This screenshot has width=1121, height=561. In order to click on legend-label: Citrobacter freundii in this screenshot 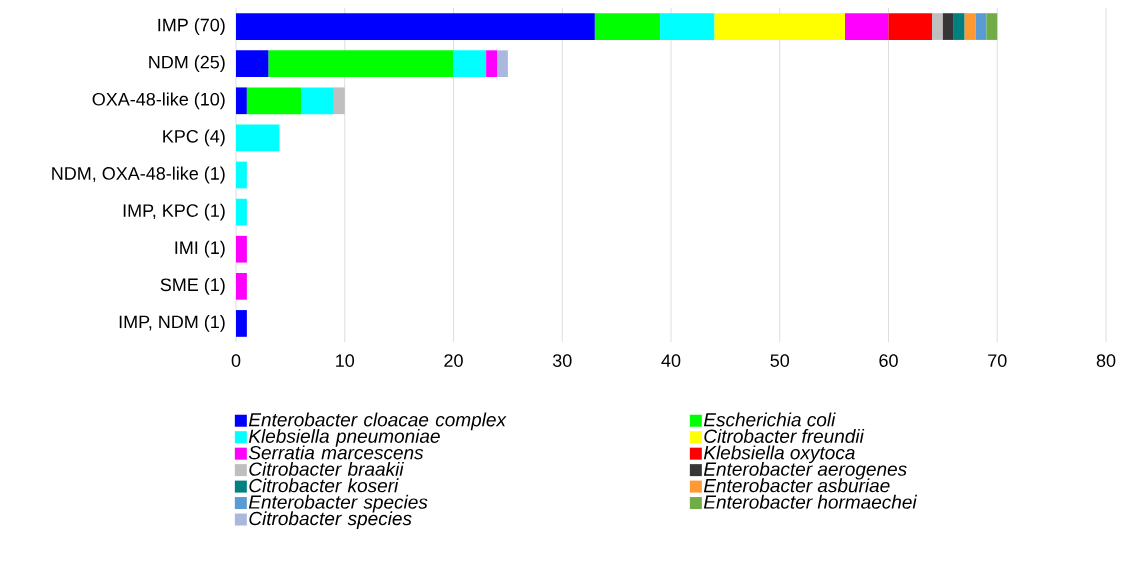, I will do `click(784, 435)`.